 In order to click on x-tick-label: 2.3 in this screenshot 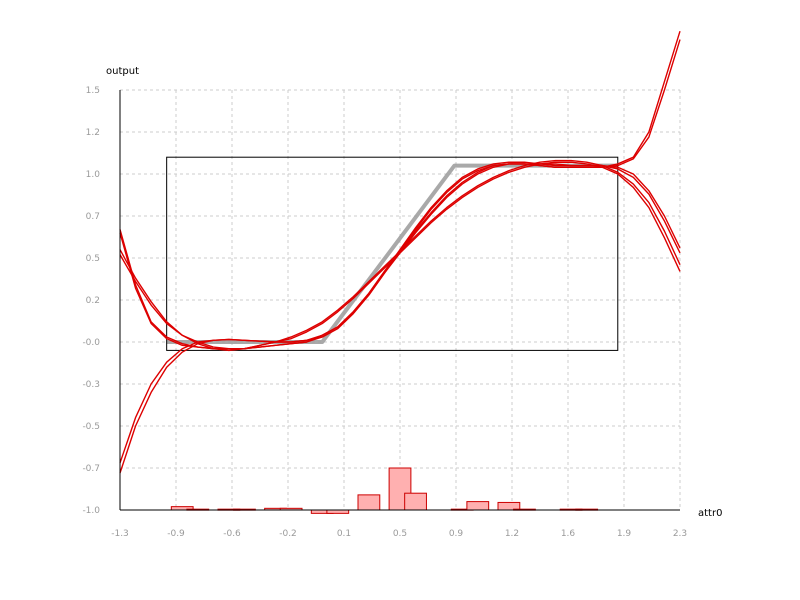, I will do `click(680, 534)`.